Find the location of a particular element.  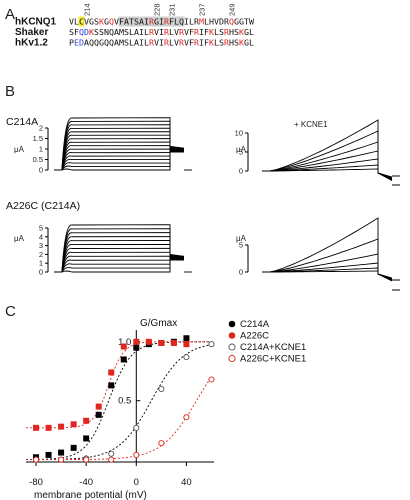

tick-label: 1.5 is located at coordinates (38, 138).